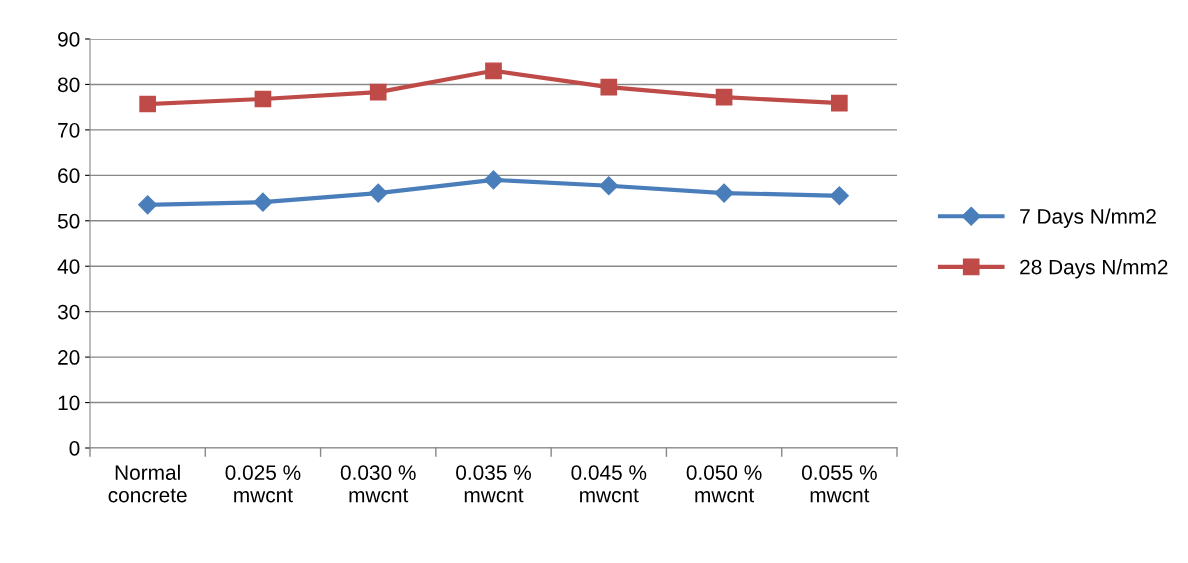  Describe the element at coordinates (724, 484) in the screenshot. I see `x-tick-label: 0.050 % mwcnt` at that location.